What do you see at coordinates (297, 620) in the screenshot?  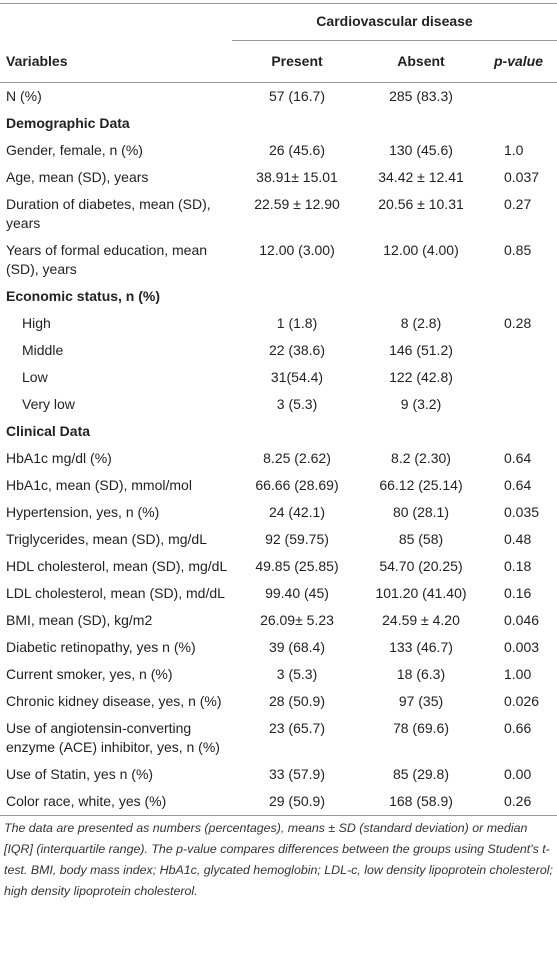 I see `table-cell: 26.09± 5.23` at bounding box center [297, 620].